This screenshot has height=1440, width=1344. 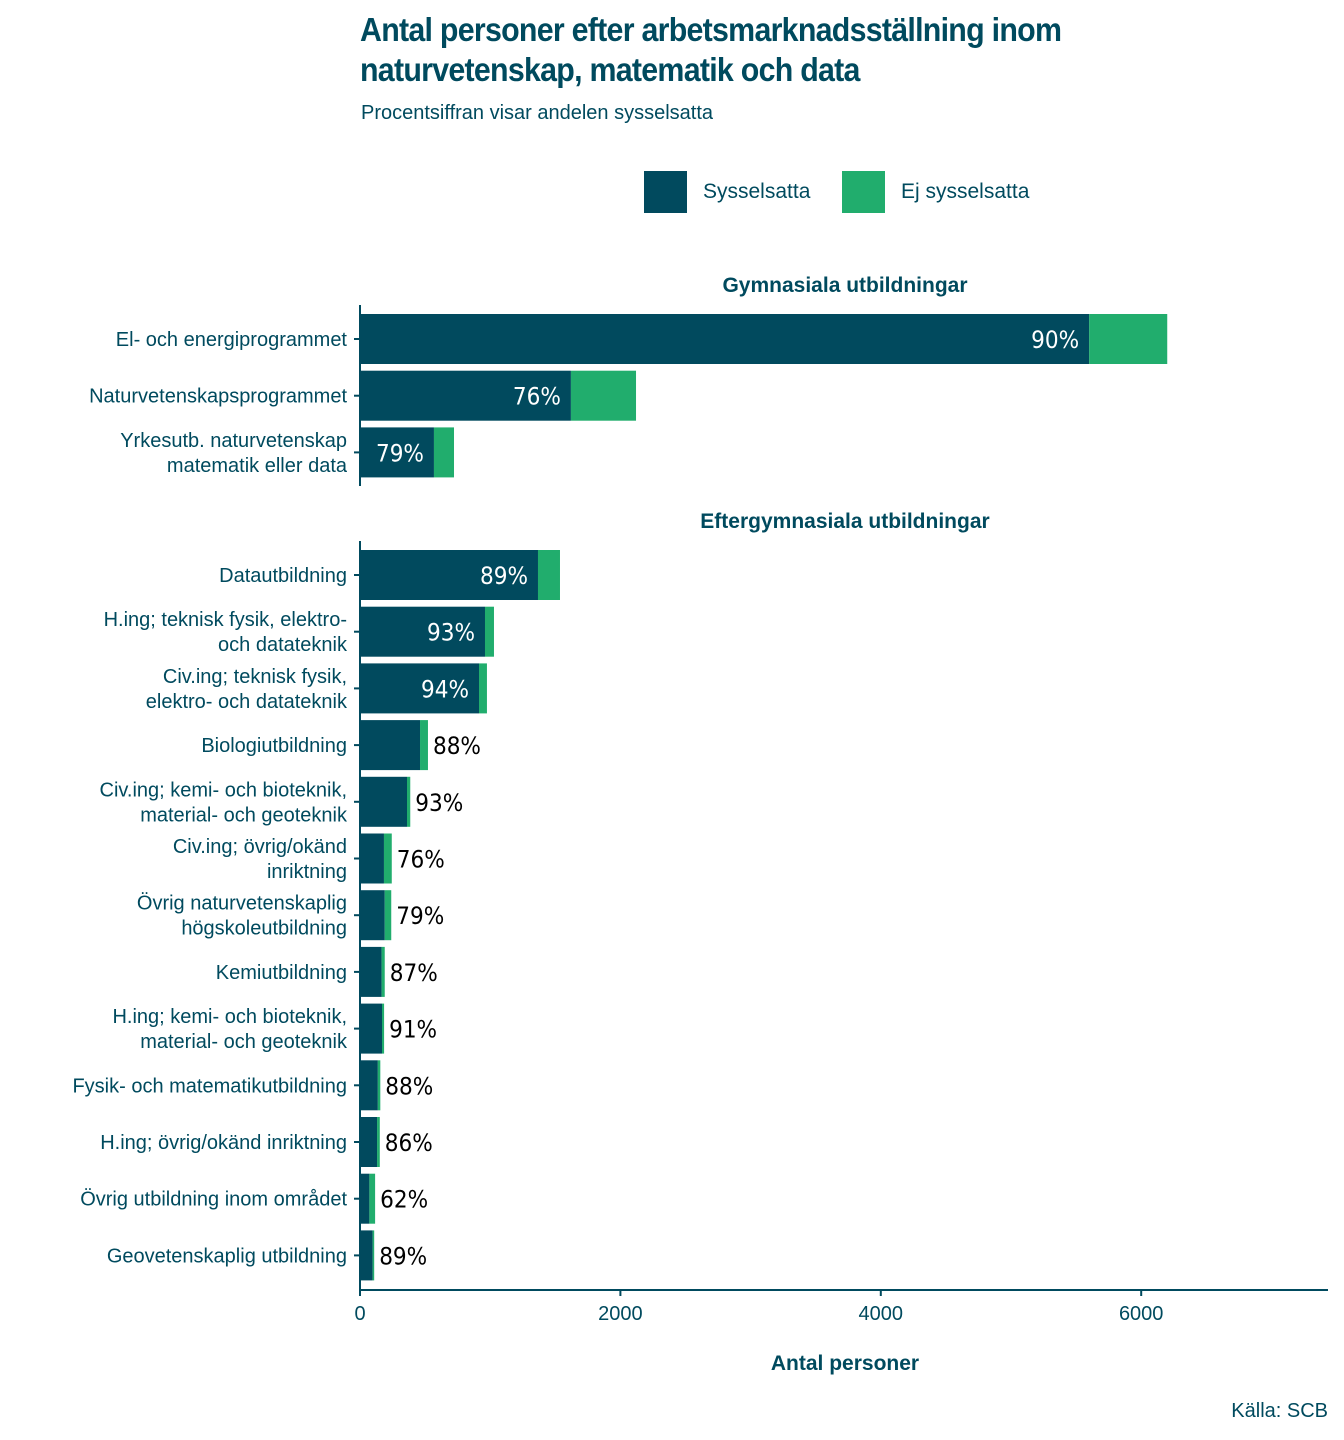 I want to click on category-label-line: Yrkesutb. naturvetenskap, so click(x=233, y=441).